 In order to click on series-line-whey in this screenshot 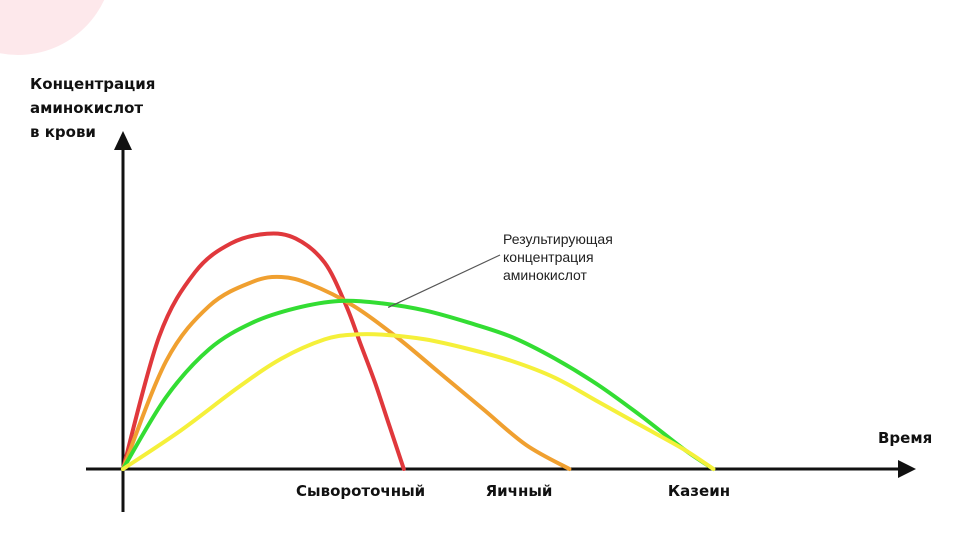, I will do `click(263, 351)`.